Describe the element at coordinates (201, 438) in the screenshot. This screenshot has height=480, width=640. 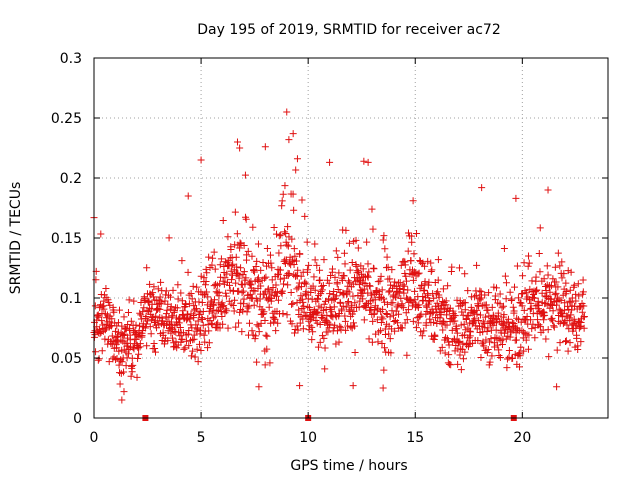
I see `x-tick-label-1: 5` at that location.